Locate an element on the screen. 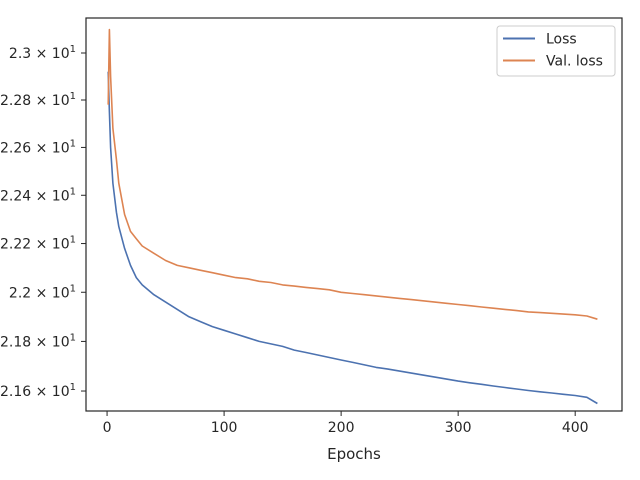 This screenshot has height=480, width=640. x-tick-label: 200 is located at coordinates (341, 428).